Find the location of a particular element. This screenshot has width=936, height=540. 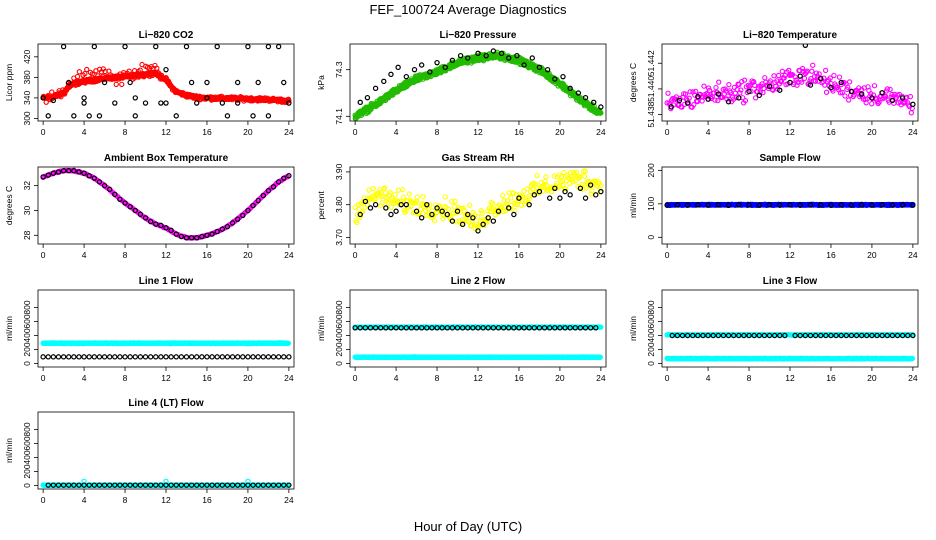

panel-title: Line 3 Flow is located at coordinates (790, 281).